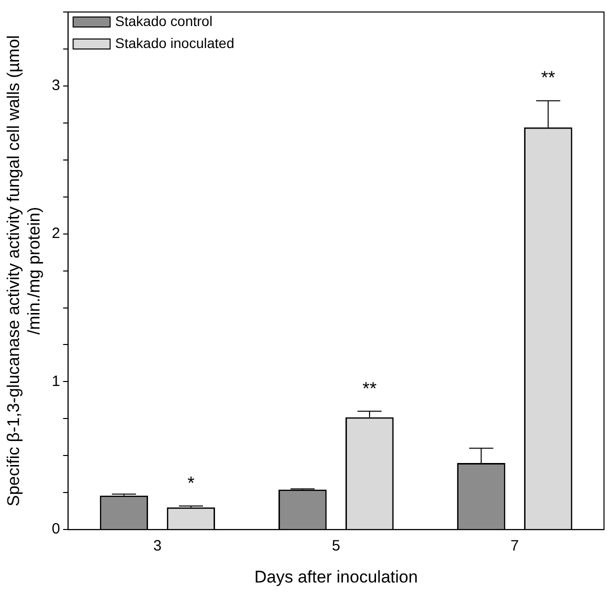 This screenshot has width=609, height=592. What do you see at coordinates (336, 576) in the screenshot?
I see `x-axis-title: Days after inoculation` at bounding box center [336, 576].